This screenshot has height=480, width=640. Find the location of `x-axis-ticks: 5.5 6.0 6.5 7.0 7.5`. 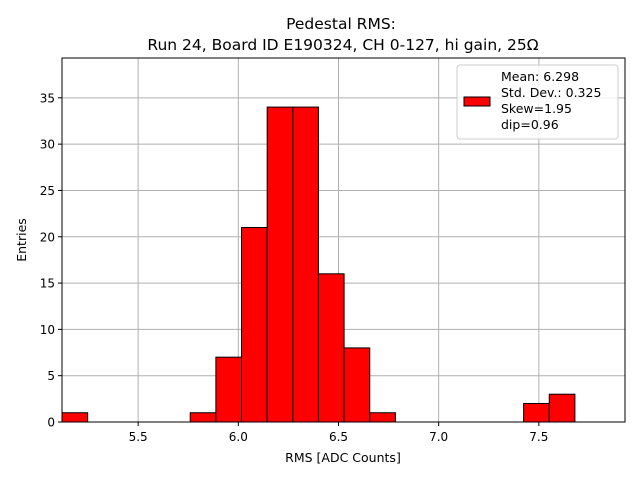

x-axis-ticks: 5.5 6.0 6.5 7.0 7.5 is located at coordinates (338, 433).